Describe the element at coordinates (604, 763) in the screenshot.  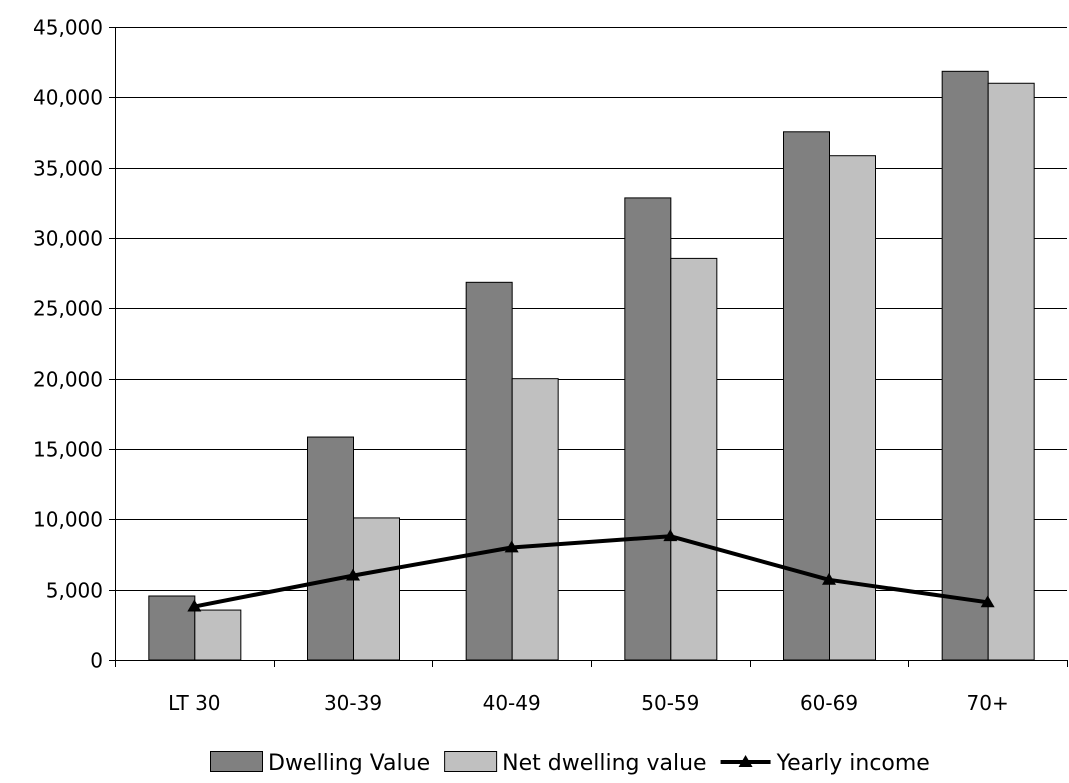
I see `legend-label: Net dwelling value` at that location.